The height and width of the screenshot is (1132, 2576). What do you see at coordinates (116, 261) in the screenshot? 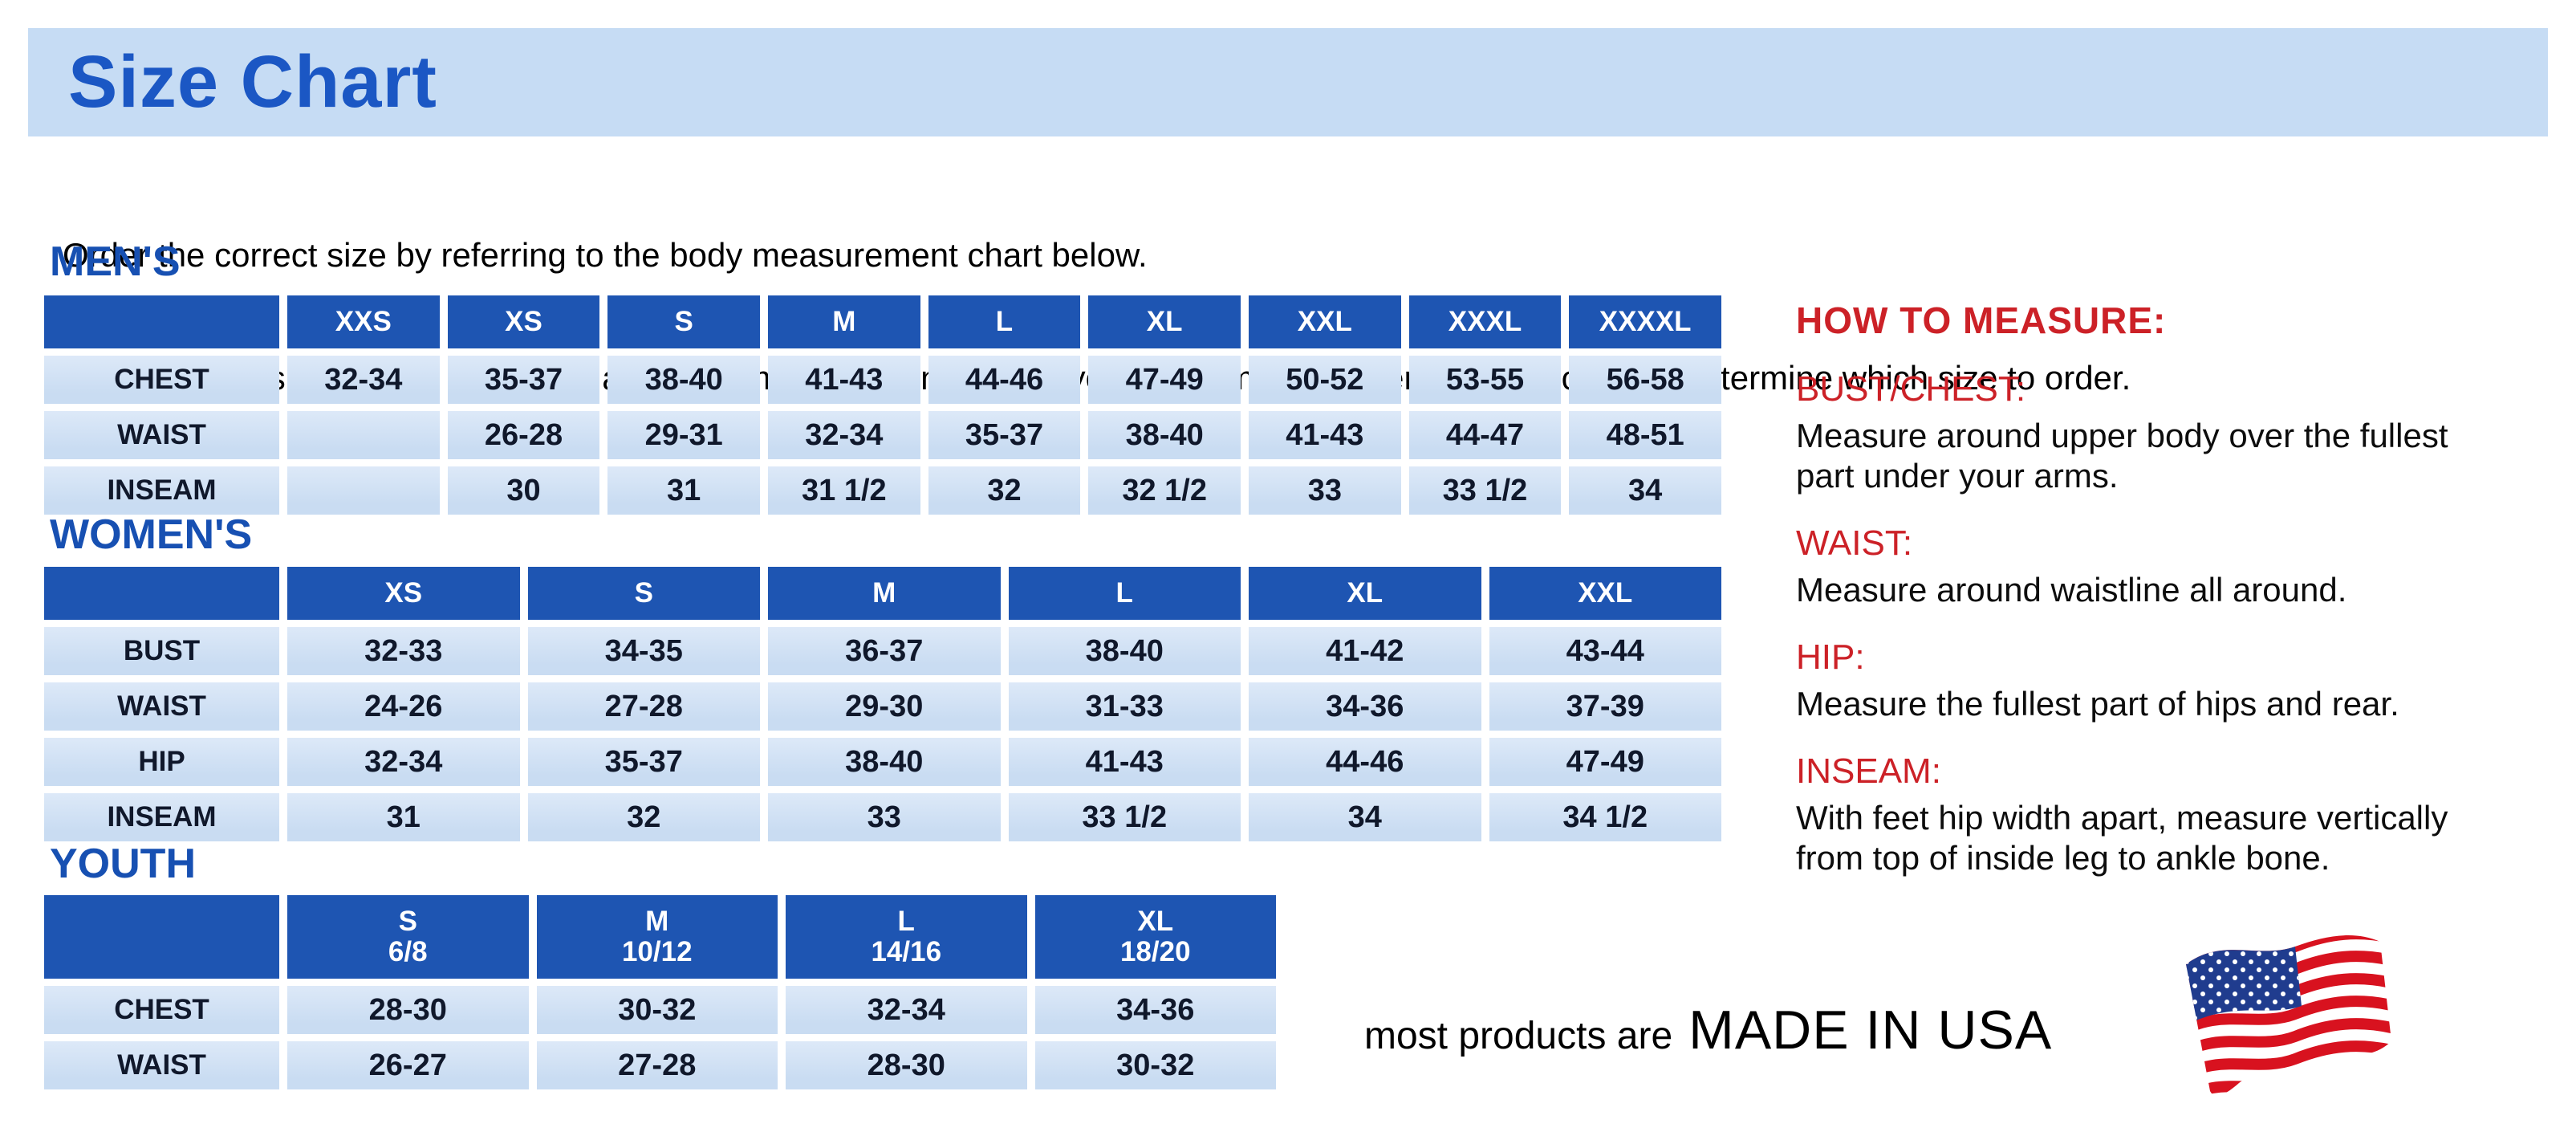
I see `section-heading-mens: MEN'S` at bounding box center [116, 261].